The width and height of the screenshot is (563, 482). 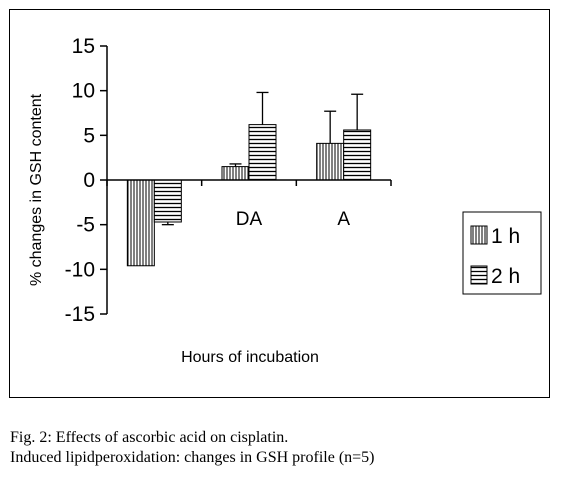 What do you see at coordinates (89, 180) in the screenshot?
I see `y-tick-label: 0` at bounding box center [89, 180].